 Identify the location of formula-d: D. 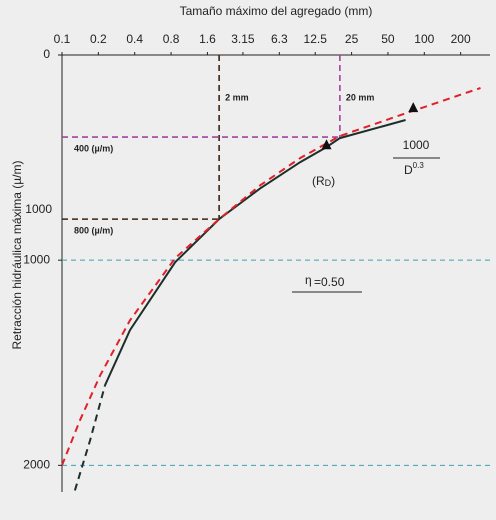
(408, 170).